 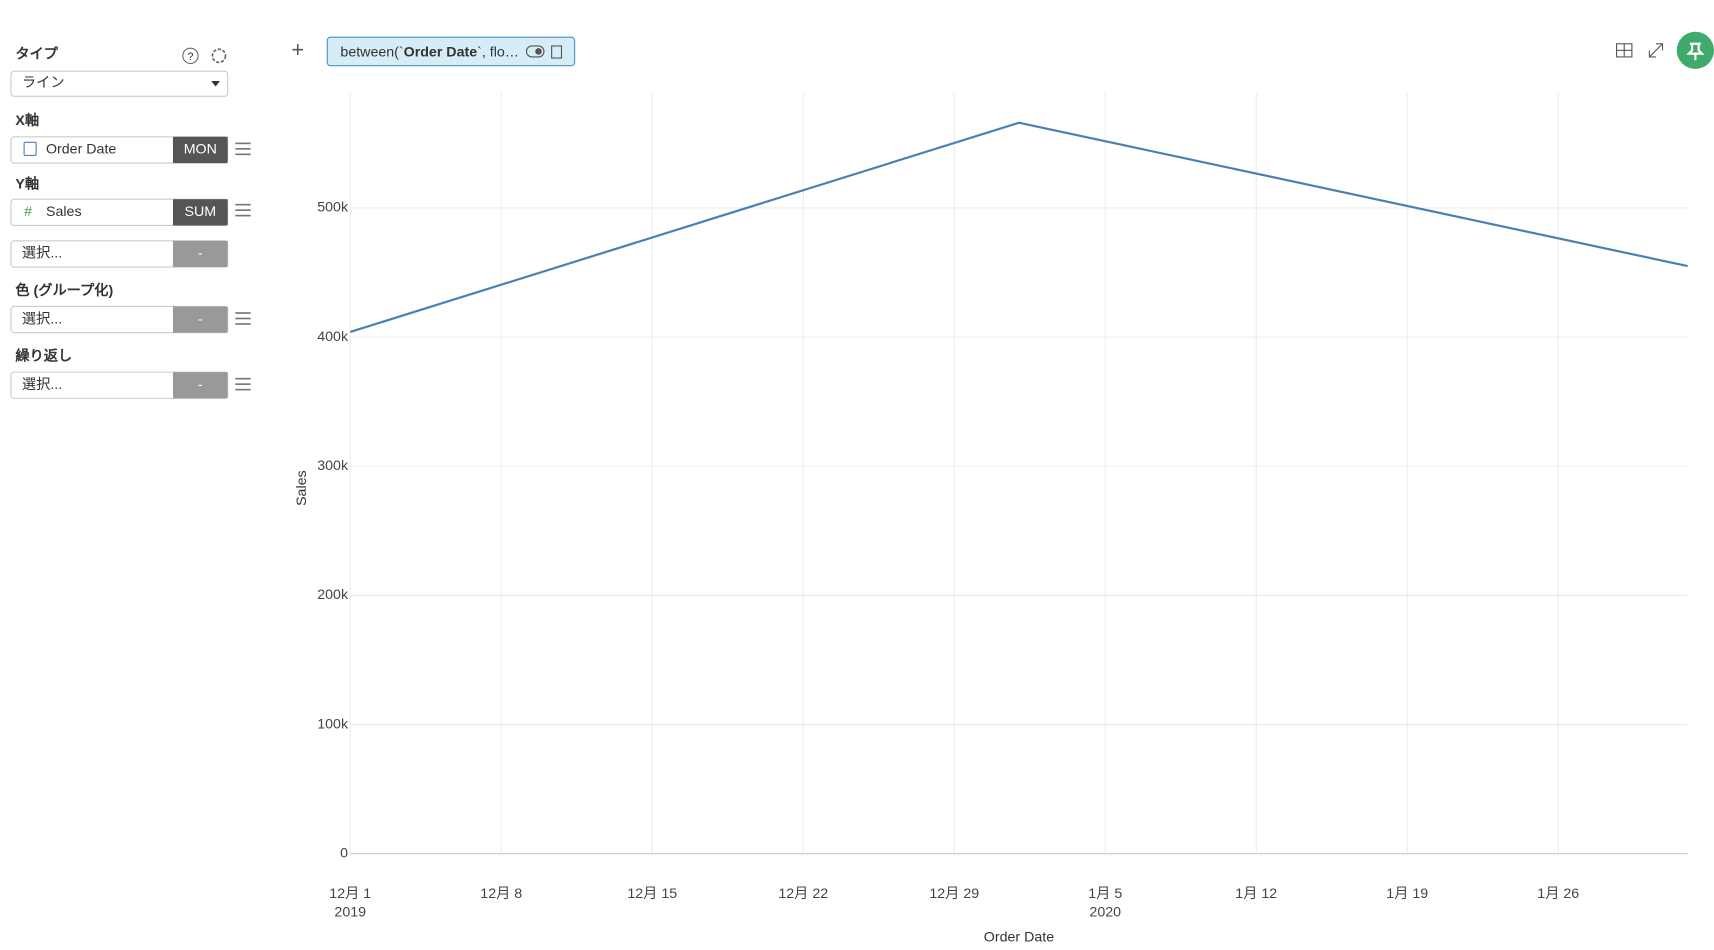 I want to click on y-axis-title: Sales, so click(x=302, y=488).